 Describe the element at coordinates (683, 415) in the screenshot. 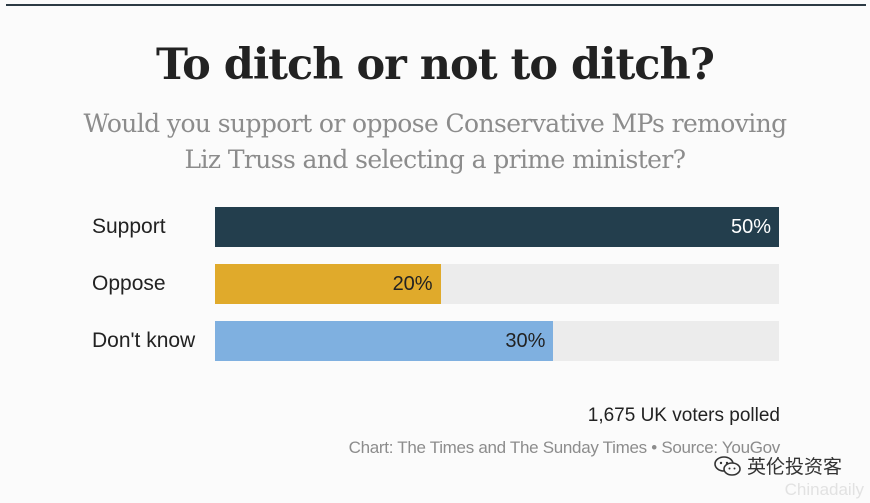

I see `sample-size: 1,675 UK voters polled` at that location.